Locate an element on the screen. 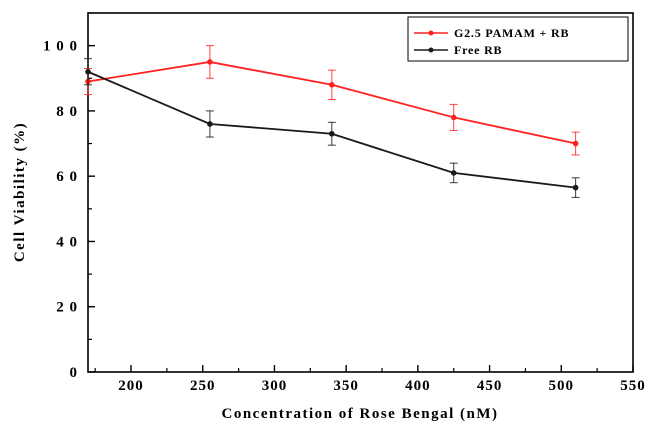 The height and width of the screenshot is (425, 652). y-axis-ticks: 0 2 0 4 0 6 0 8 0 1 0 0 is located at coordinates (69, 196).